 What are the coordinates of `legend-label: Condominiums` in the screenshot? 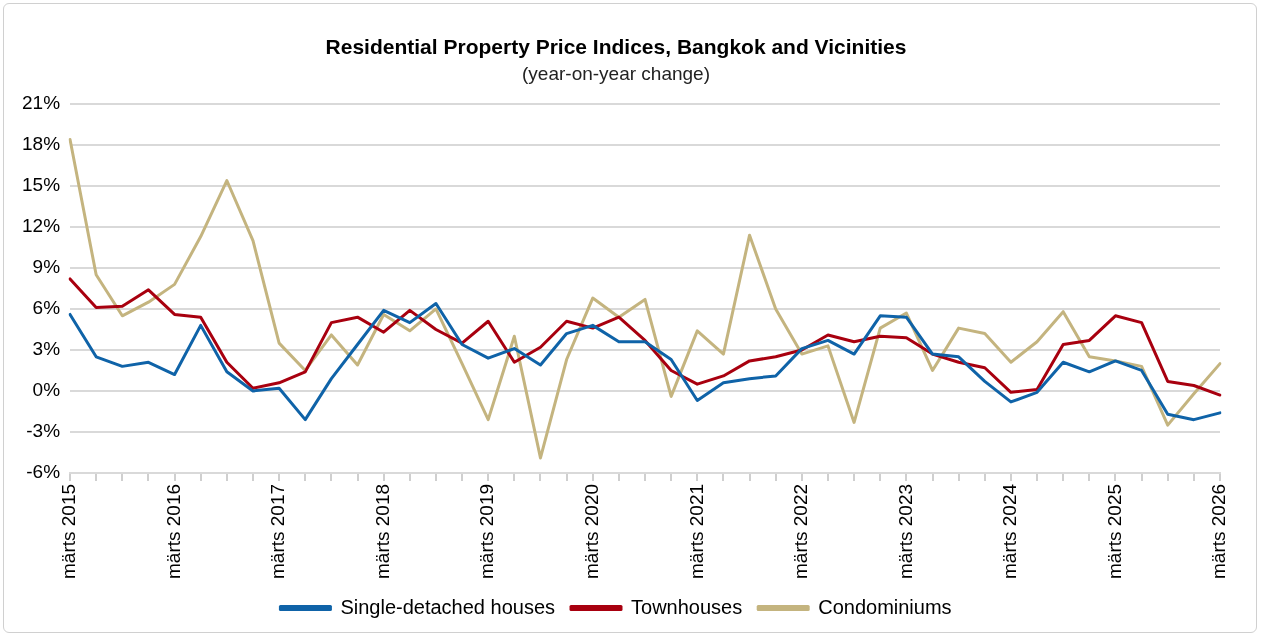 It's located at (885, 606).